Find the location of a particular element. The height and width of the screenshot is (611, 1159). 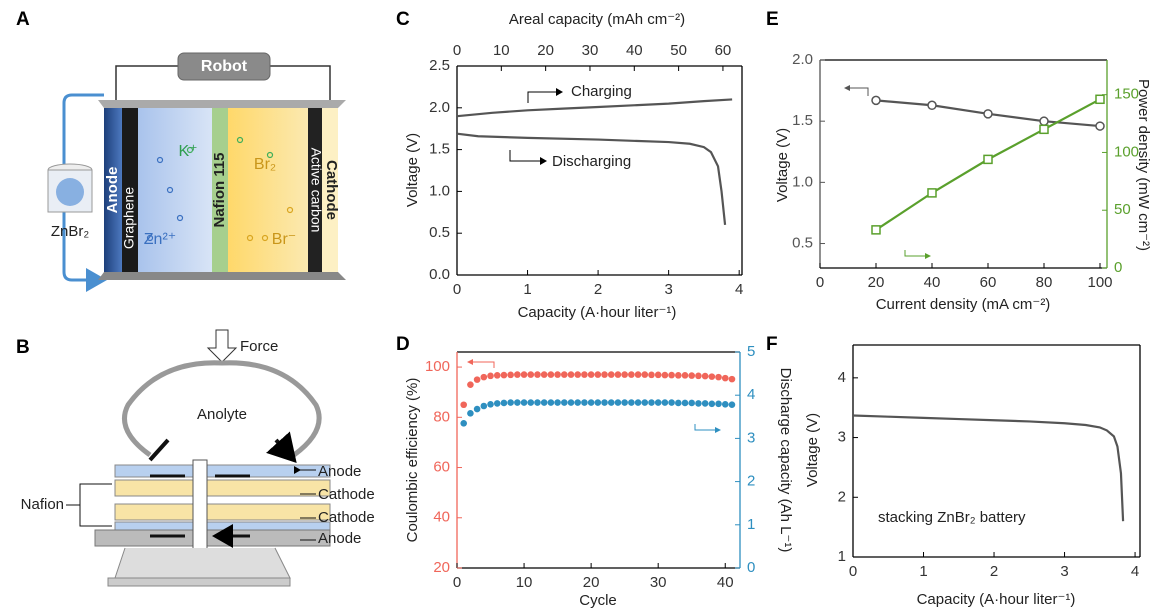

stand is located at coordinates (202, 563).